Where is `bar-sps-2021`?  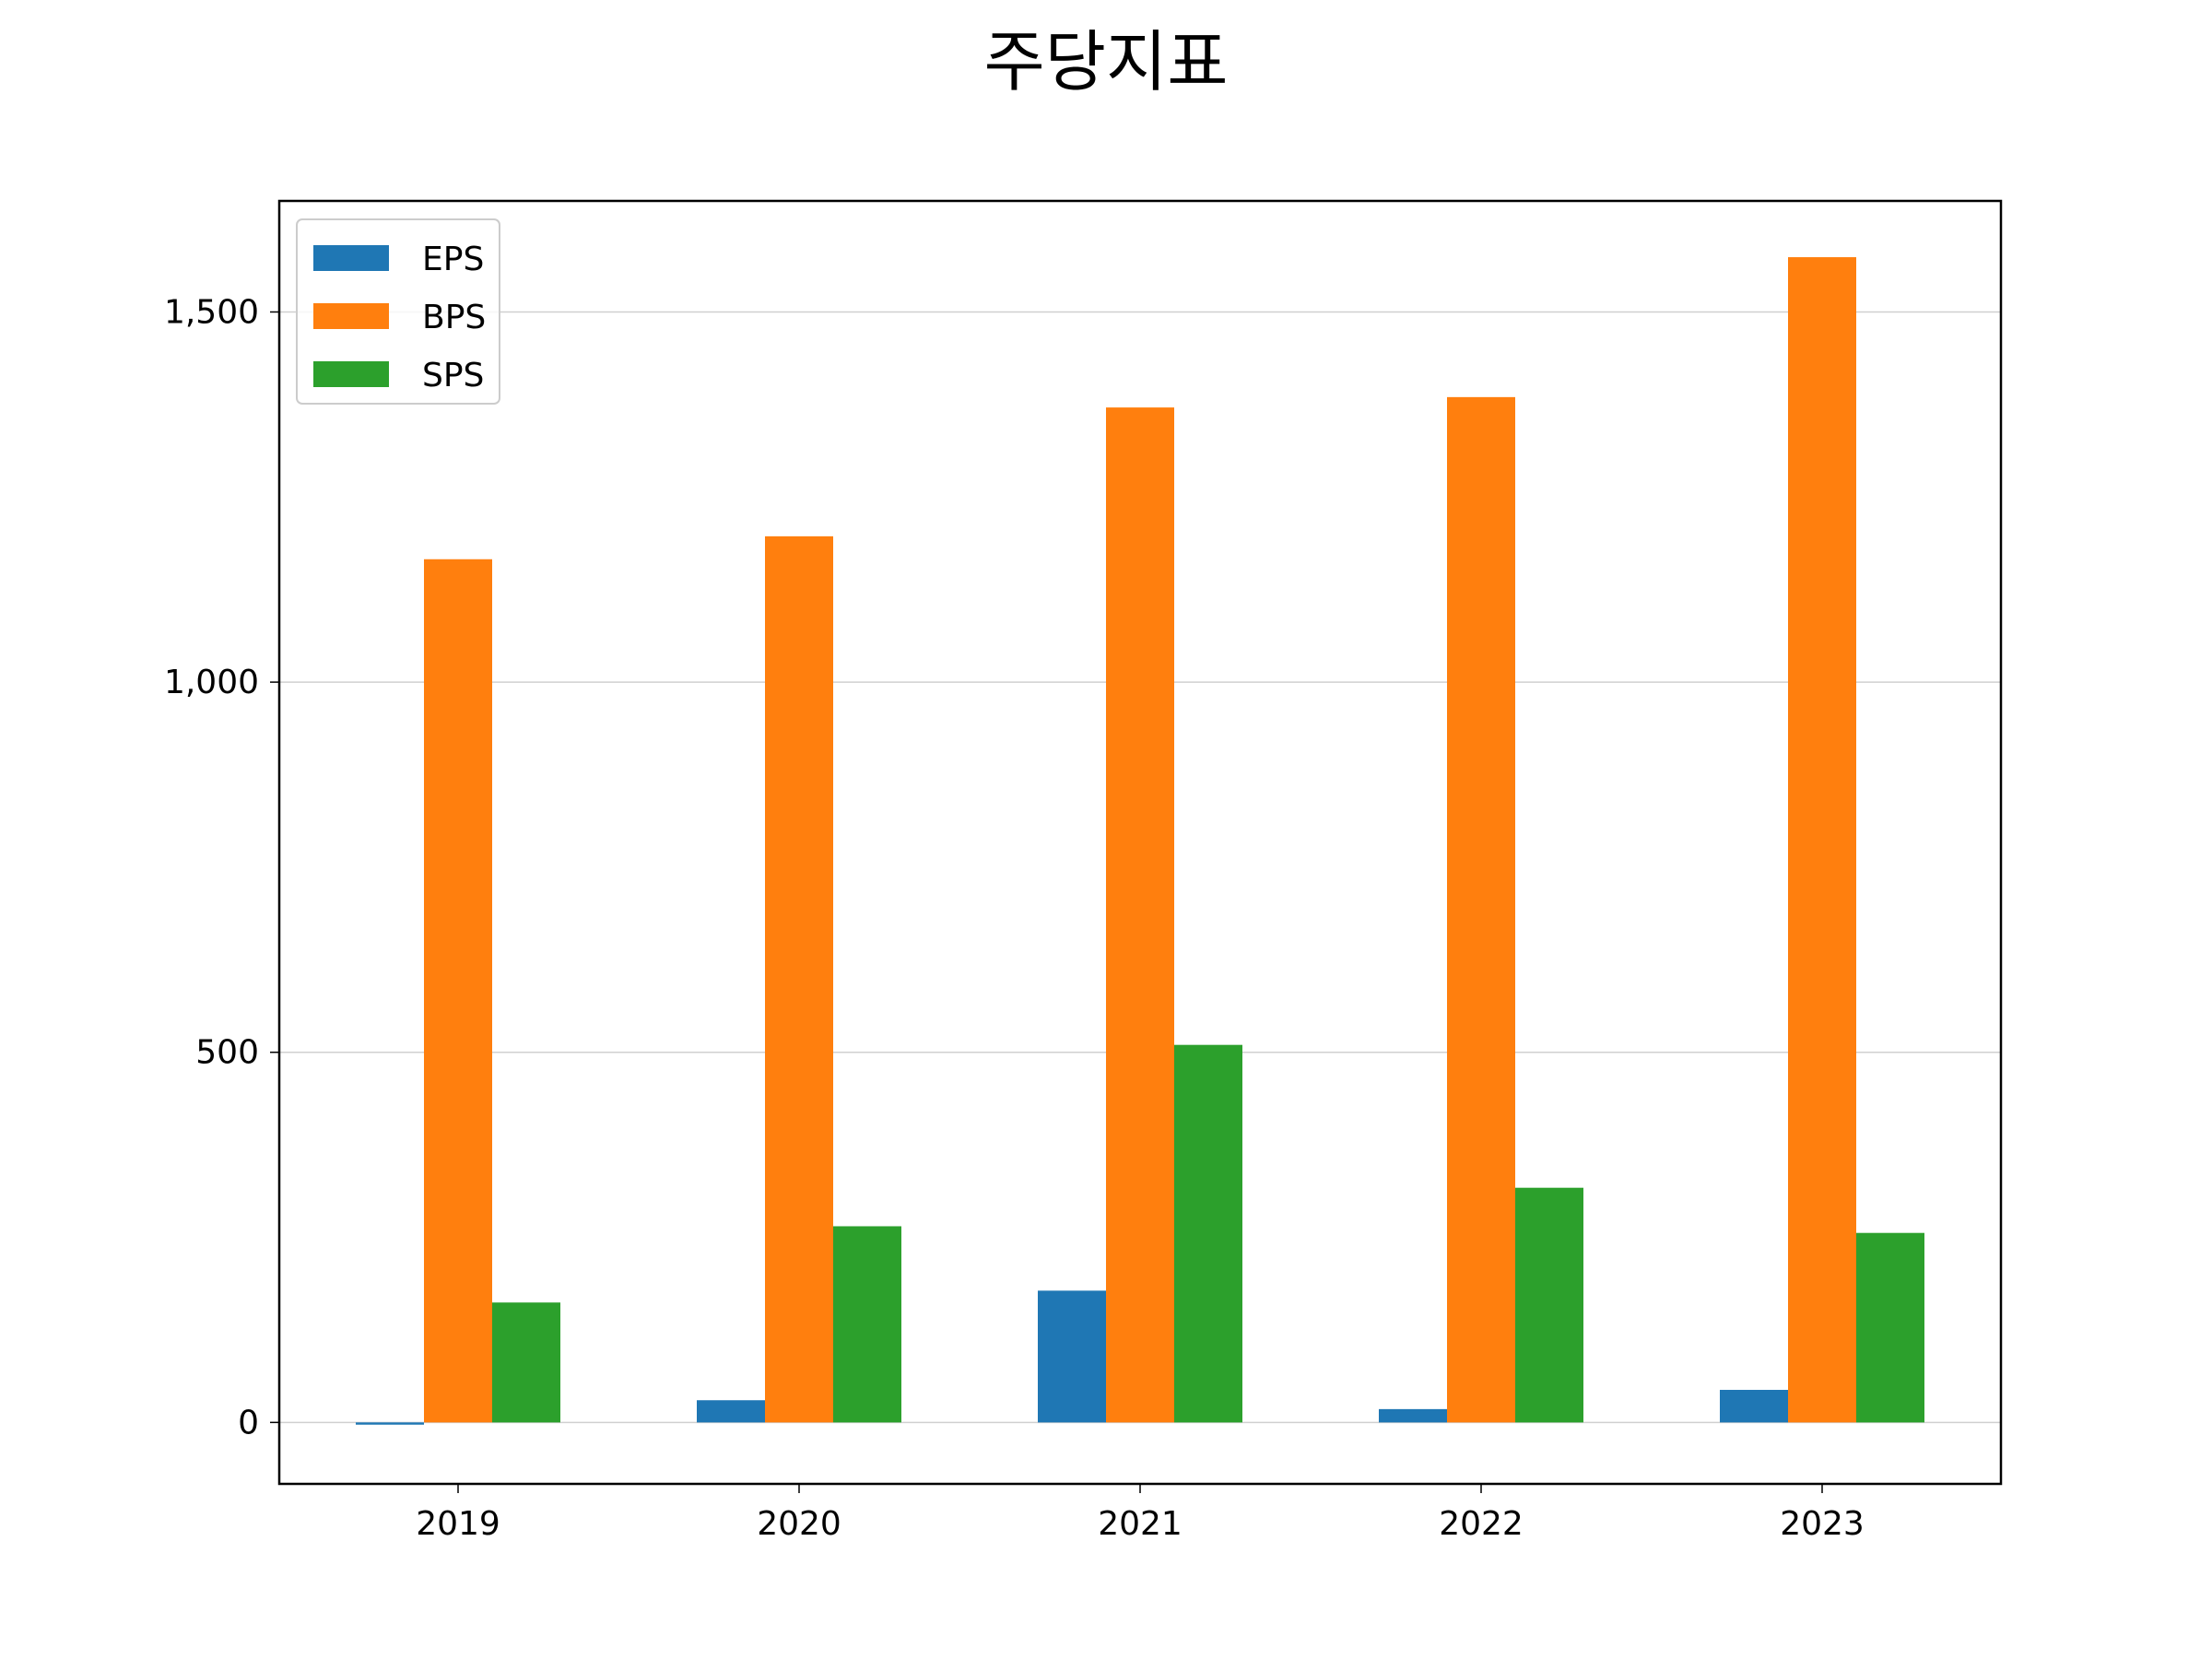 bar-sps-2021 is located at coordinates (1208, 1233).